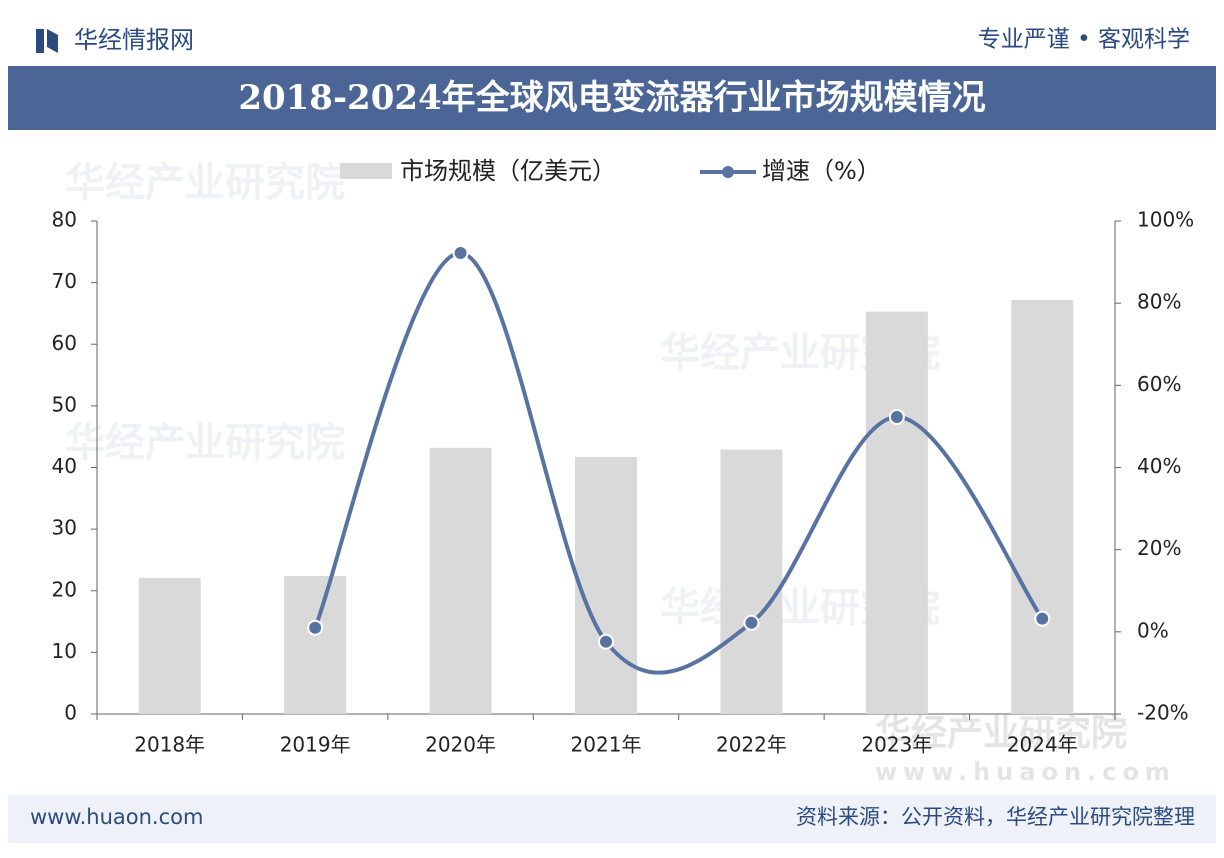 This screenshot has width=1224, height=858. Describe the element at coordinates (1025, 772) in the screenshot. I see `watermark: www.huaon.com` at that location.